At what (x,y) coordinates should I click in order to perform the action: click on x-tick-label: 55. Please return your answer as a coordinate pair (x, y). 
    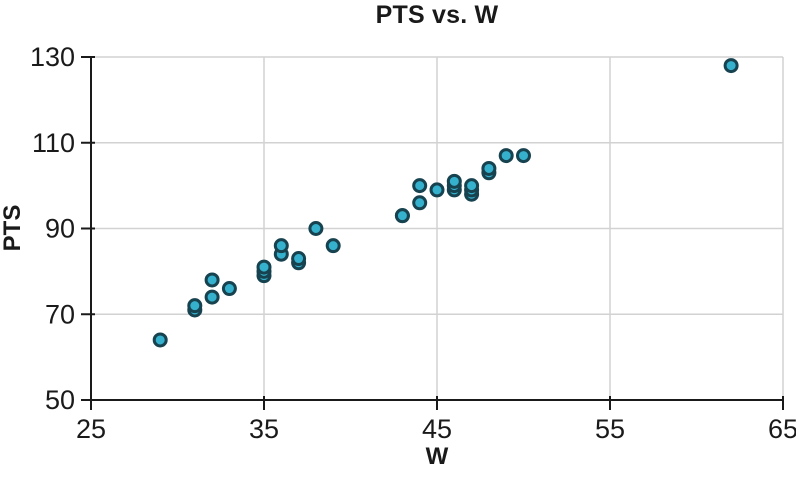
    Looking at the image, I should click on (610, 429).